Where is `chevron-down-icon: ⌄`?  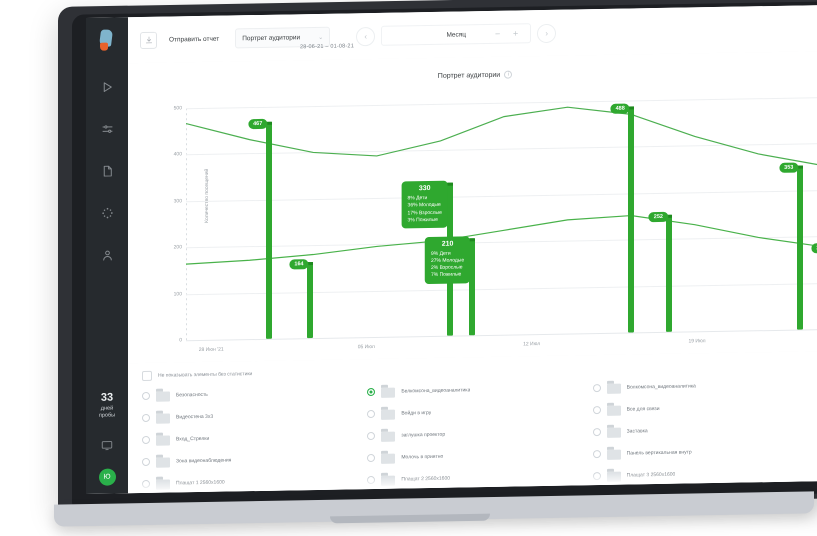 chevron-down-icon: ⌄ is located at coordinates (321, 37).